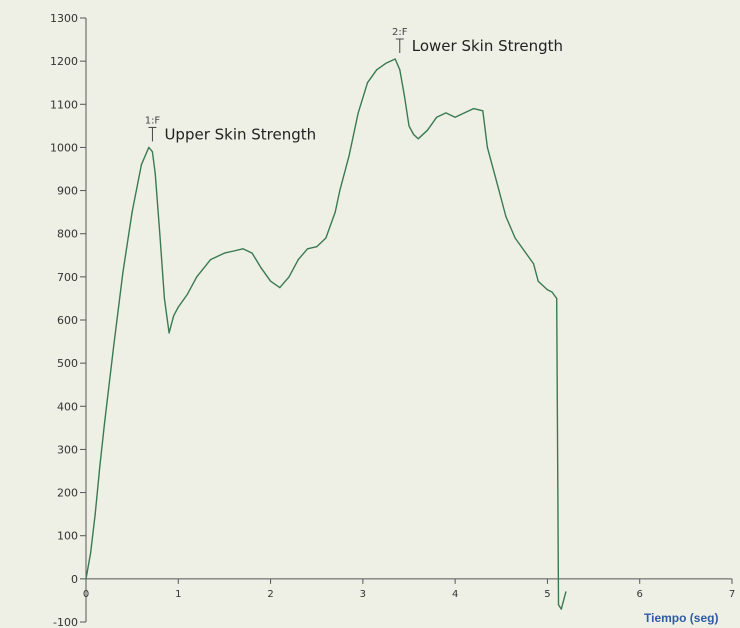  I want to click on peak-marker-label-2: 2:F, so click(400, 32).